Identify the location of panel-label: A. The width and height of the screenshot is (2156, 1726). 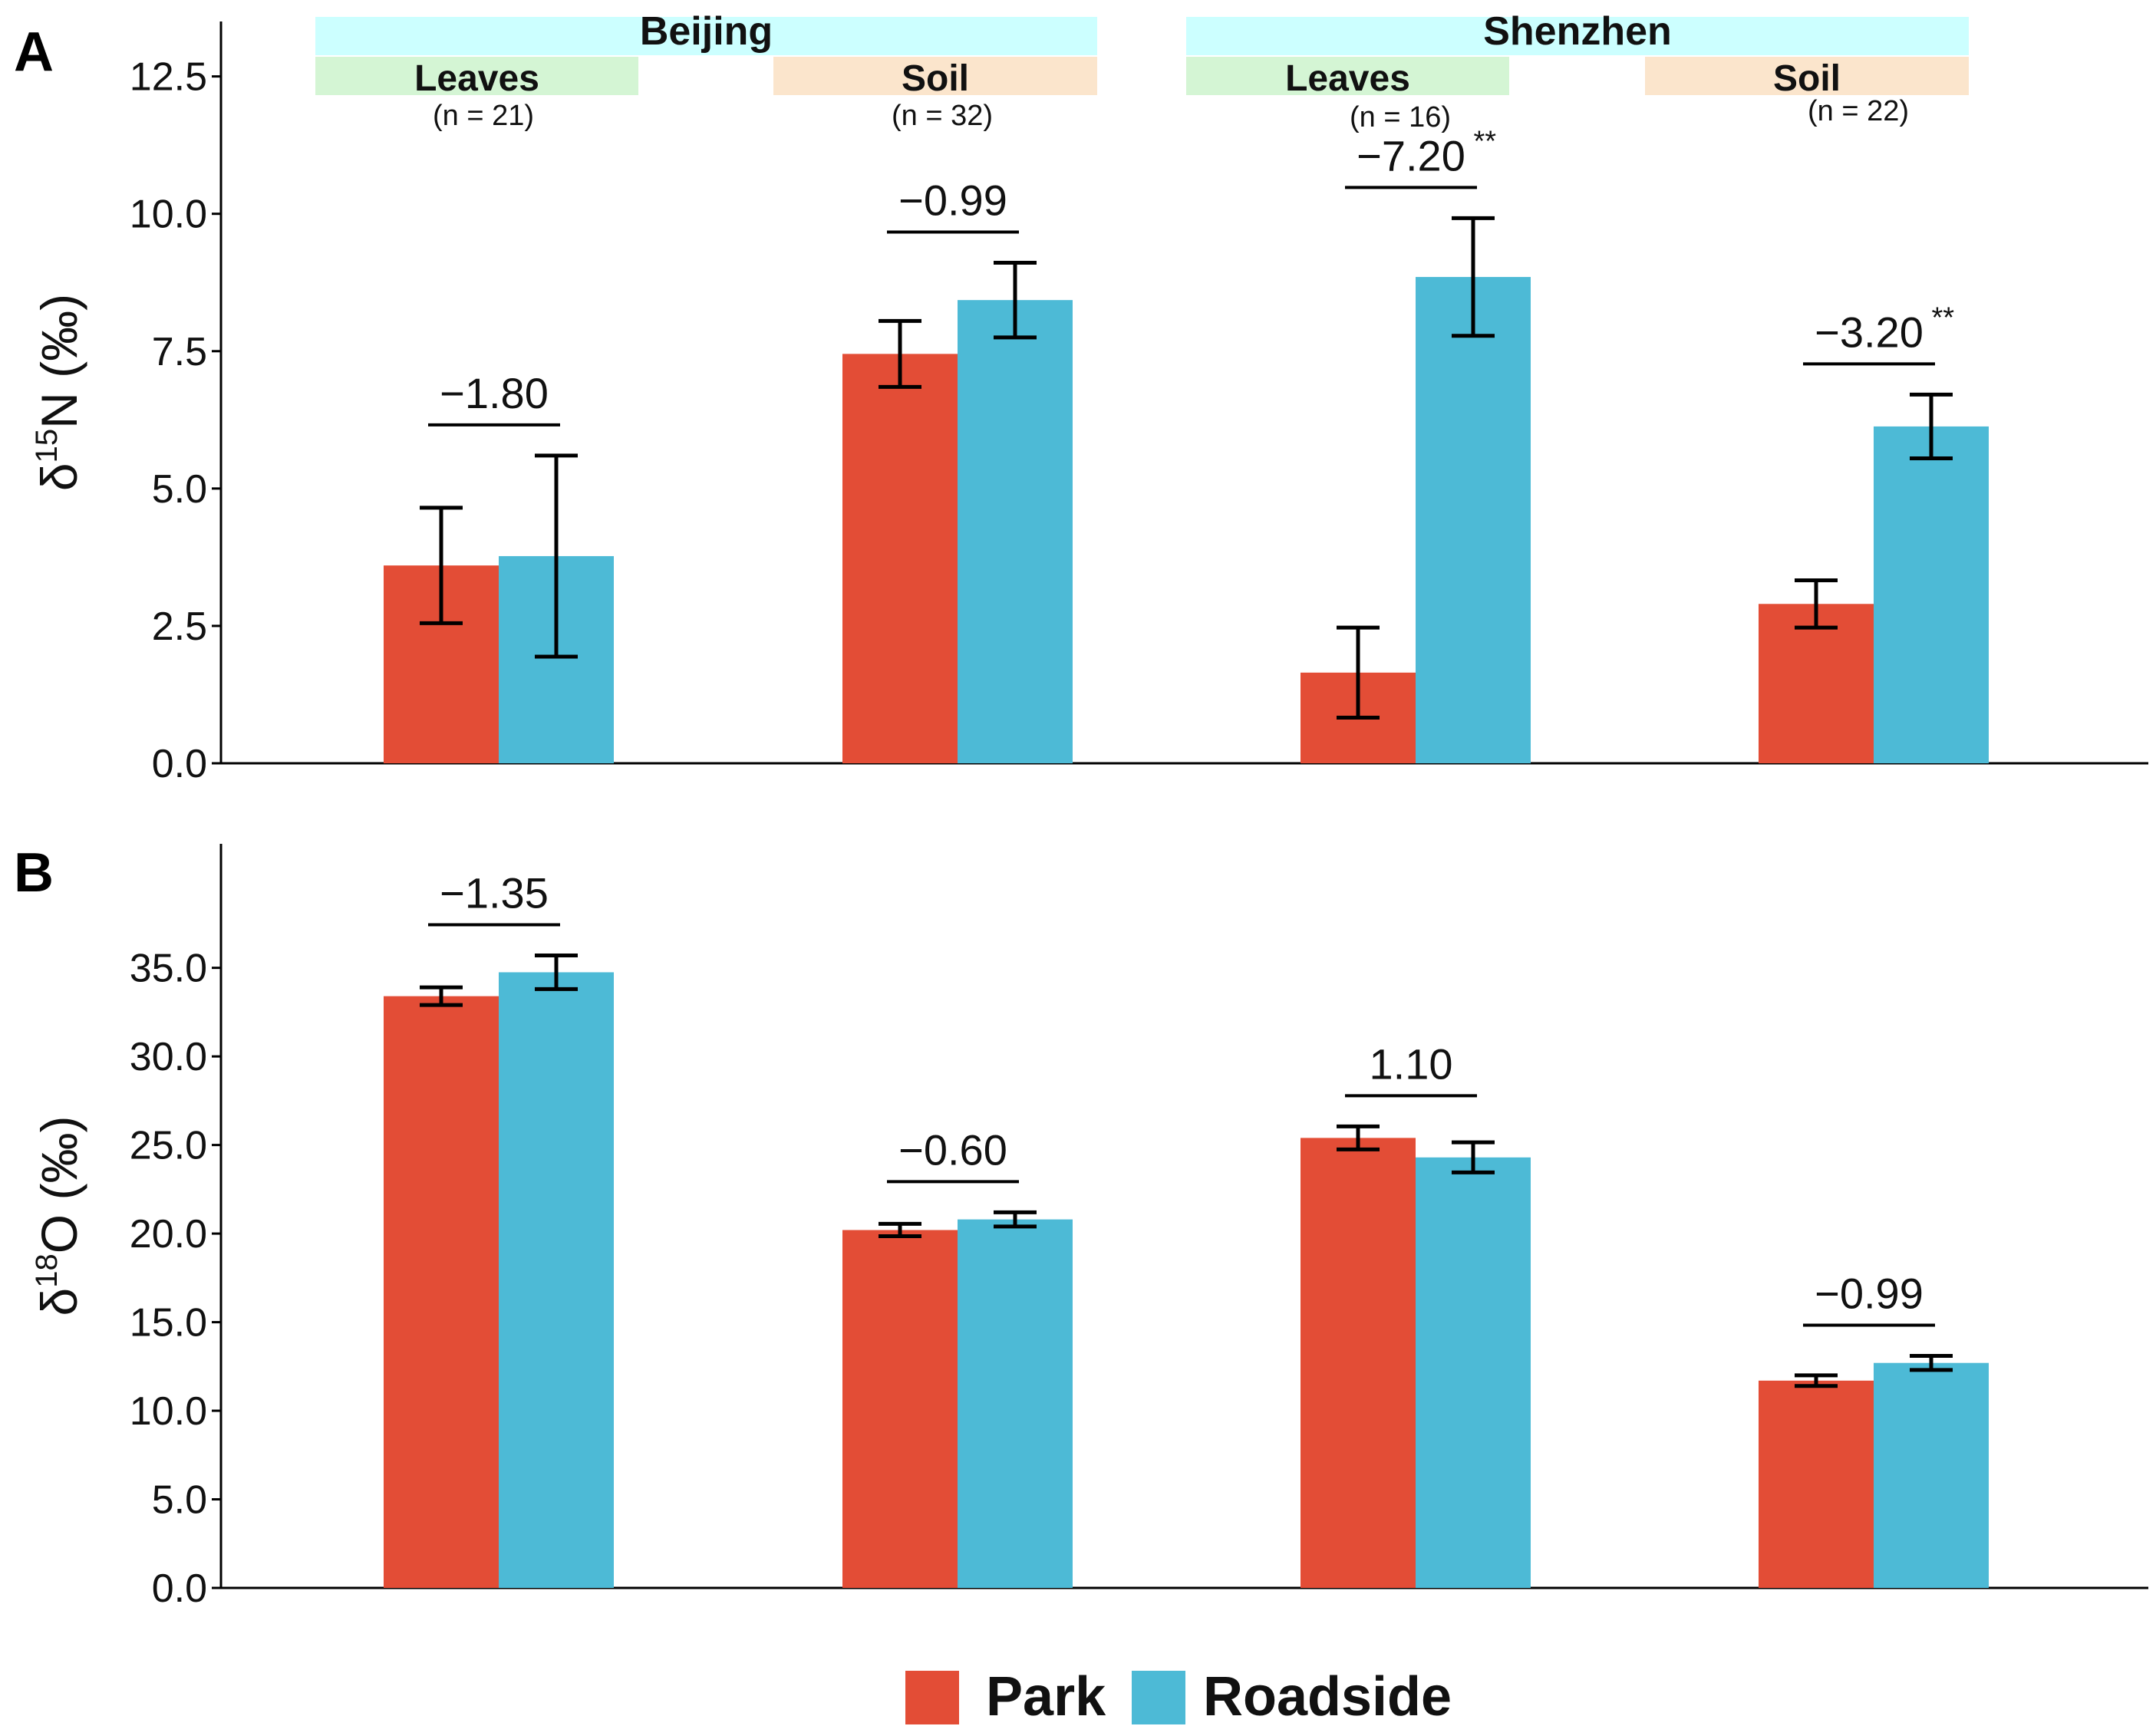
(34, 52).